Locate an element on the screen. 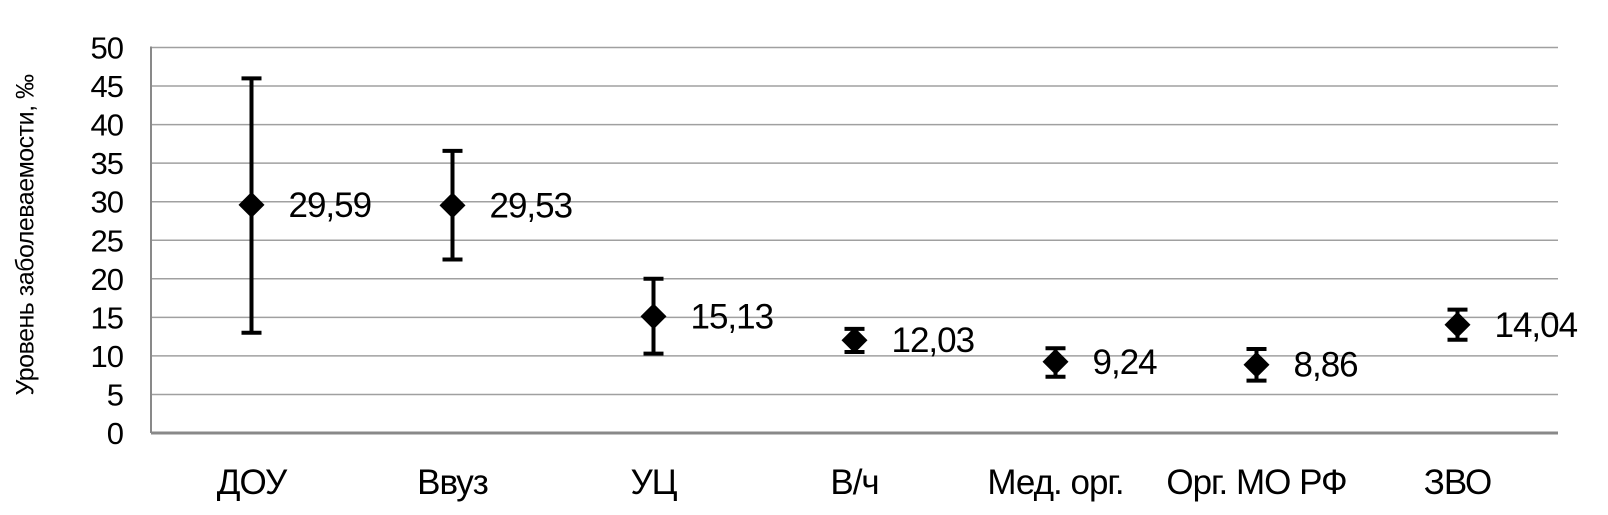  x-tick-label: Орг. МО РФ is located at coordinates (1256, 482).